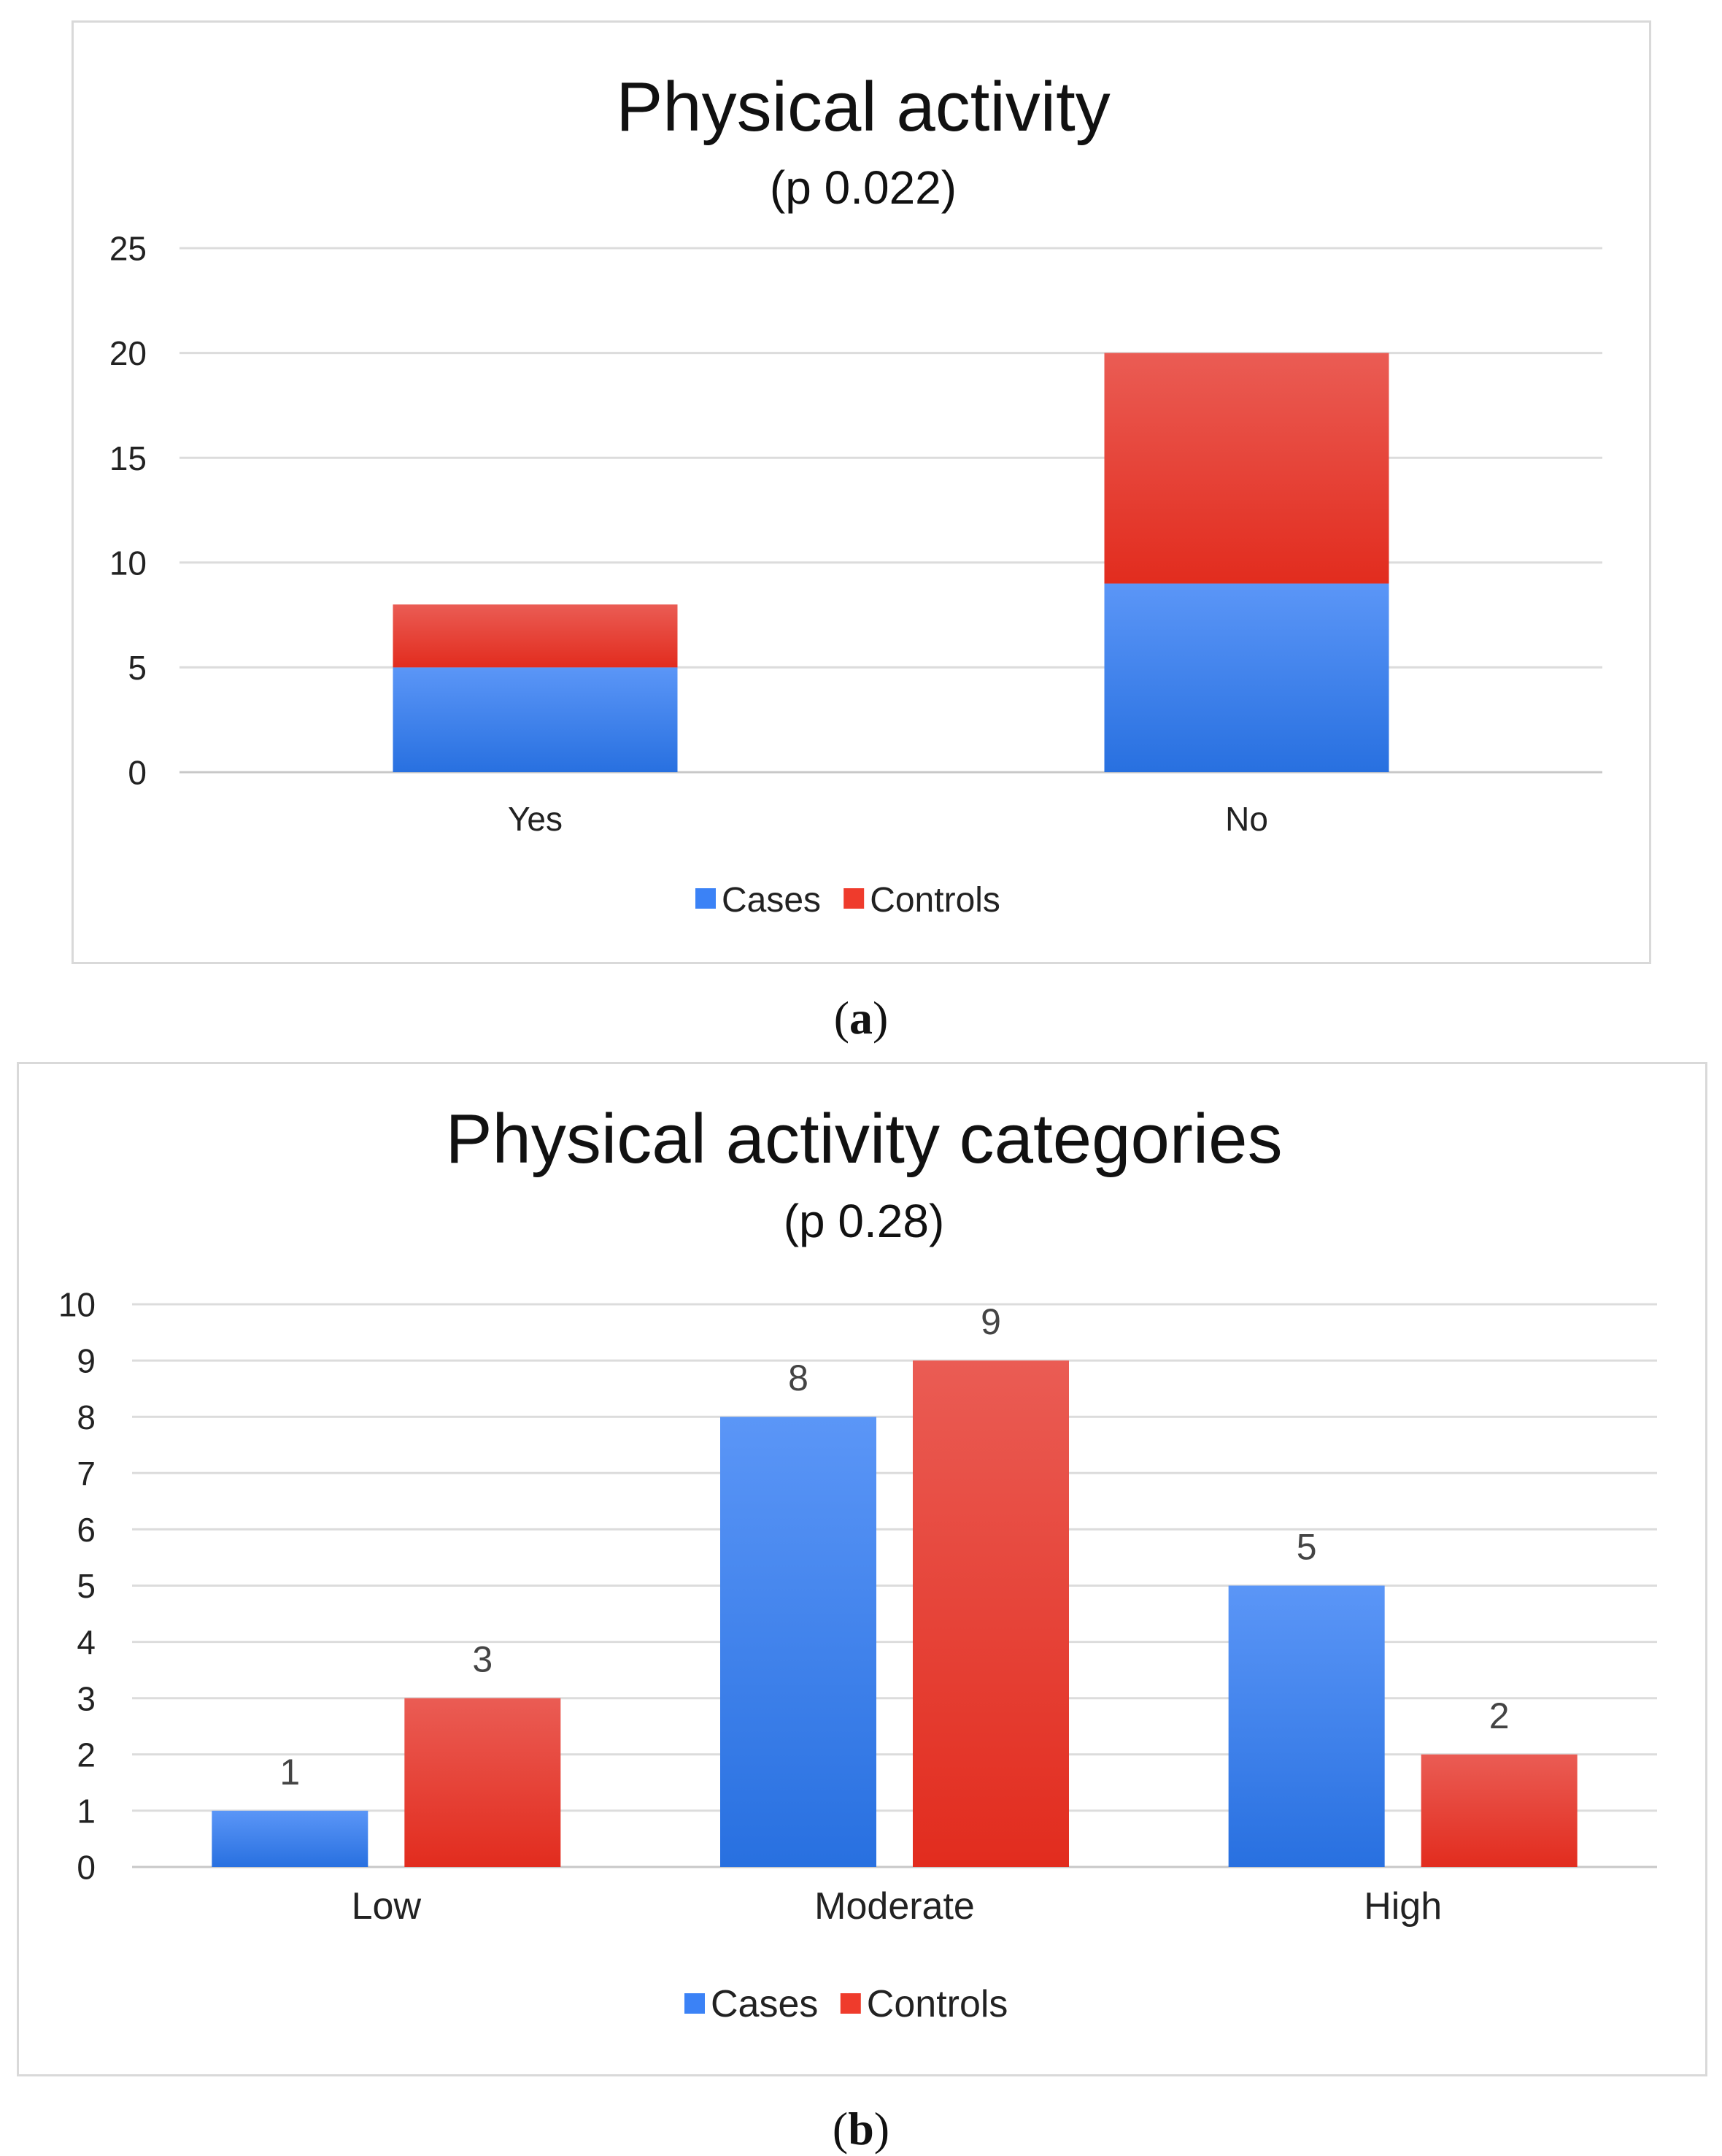  What do you see at coordinates (137, 773) in the screenshot?
I see `chart-a-y-tick-label: 0` at bounding box center [137, 773].